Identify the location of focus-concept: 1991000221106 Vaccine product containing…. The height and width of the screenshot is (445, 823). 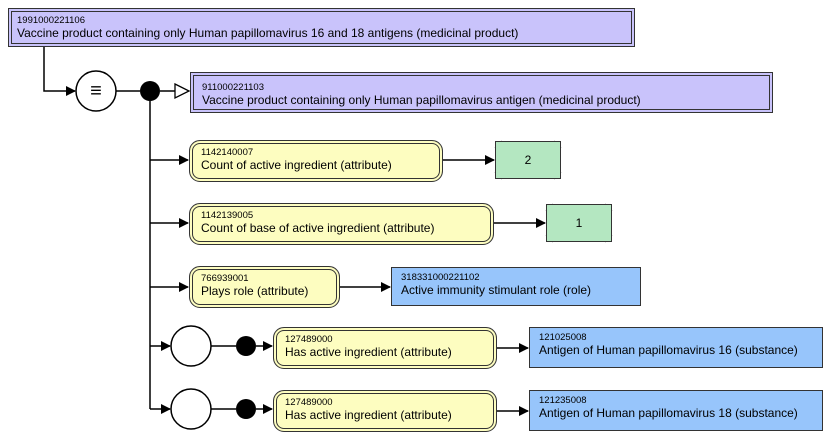
(321, 27).